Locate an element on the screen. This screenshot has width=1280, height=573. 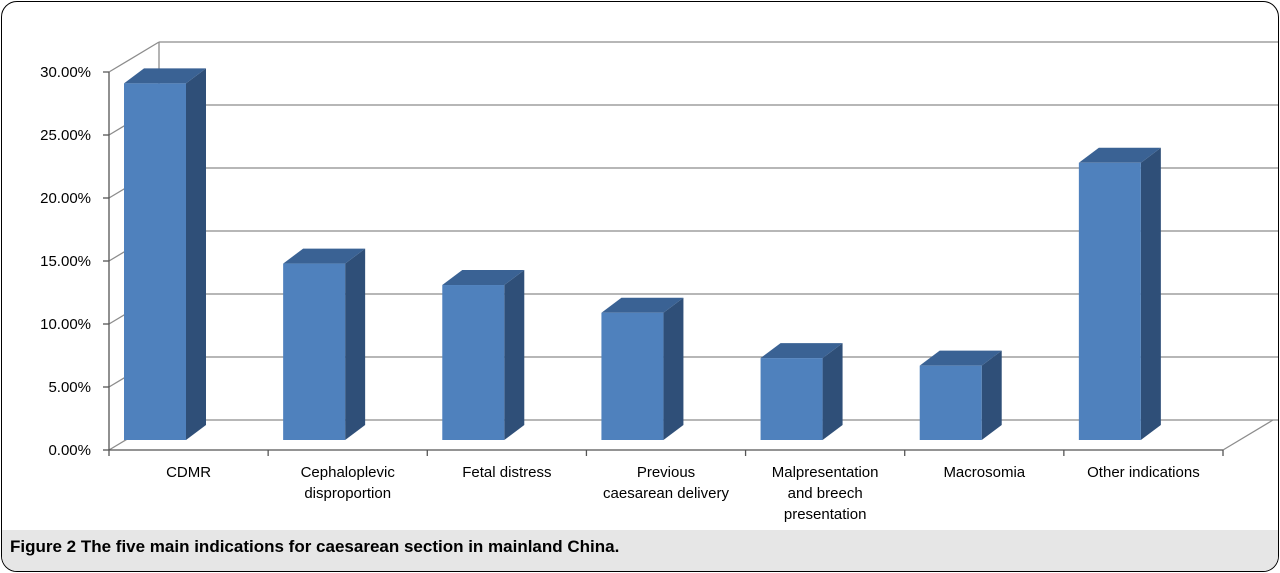
x-tick-label: Previous caesarean delivery is located at coordinates (666, 483).